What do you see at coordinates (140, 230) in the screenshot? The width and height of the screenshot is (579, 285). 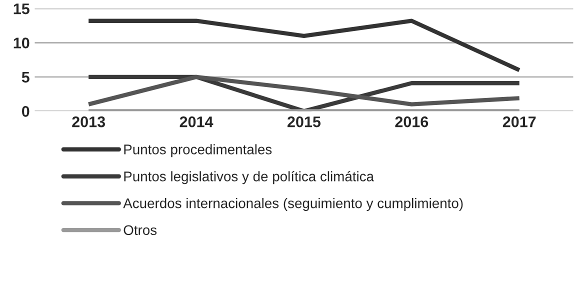 I see `legend-label: Otros` at bounding box center [140, 230].